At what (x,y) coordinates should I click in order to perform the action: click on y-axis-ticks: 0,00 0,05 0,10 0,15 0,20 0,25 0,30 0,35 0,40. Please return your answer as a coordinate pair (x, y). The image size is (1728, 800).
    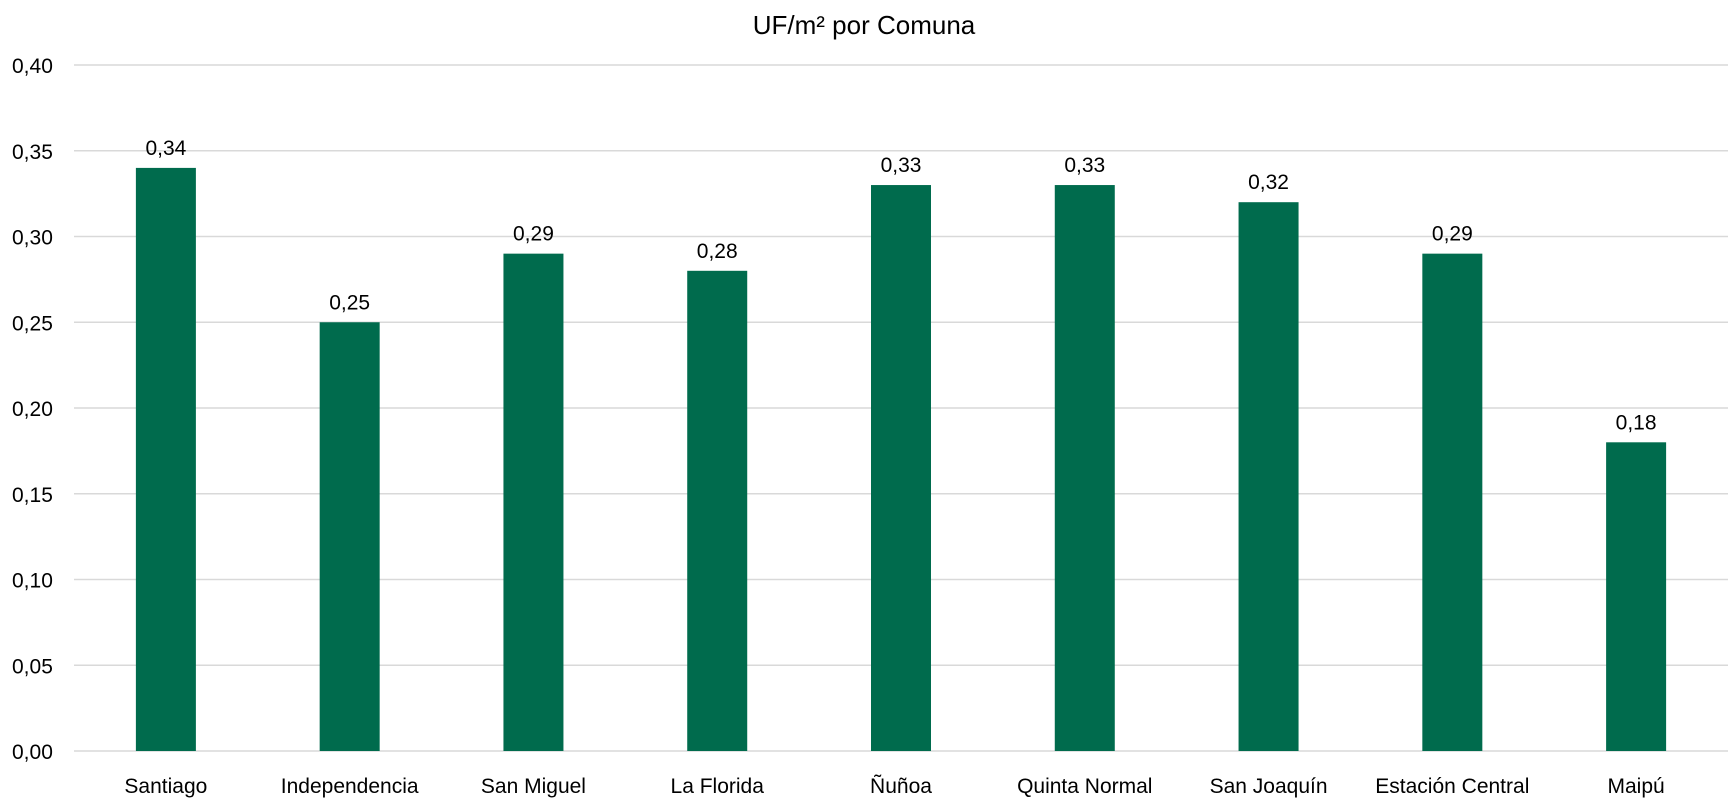
    Looking at the image, I should click on (32, 409).